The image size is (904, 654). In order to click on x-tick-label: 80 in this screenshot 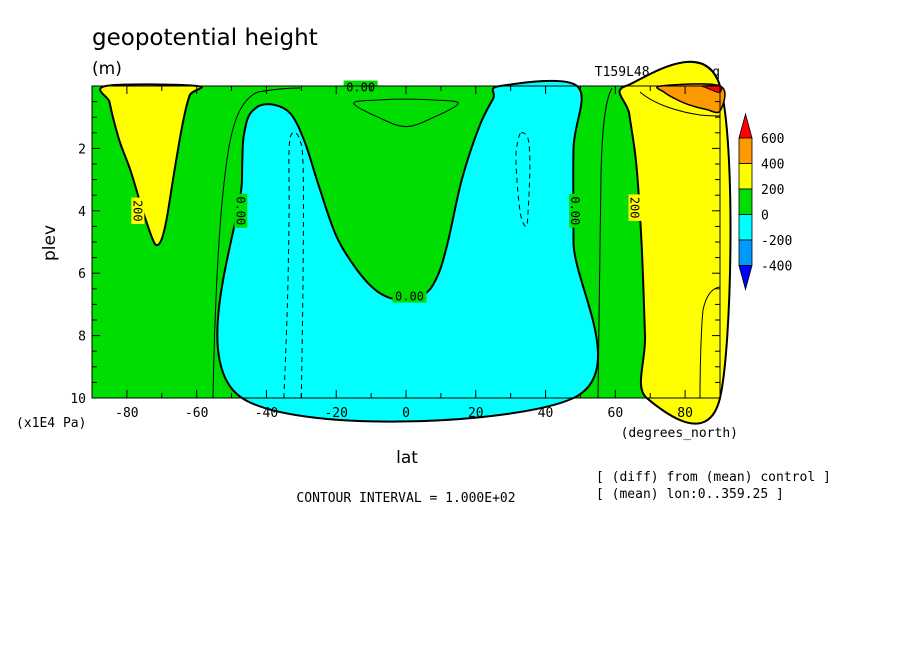, I will do `click(685, 413)`.